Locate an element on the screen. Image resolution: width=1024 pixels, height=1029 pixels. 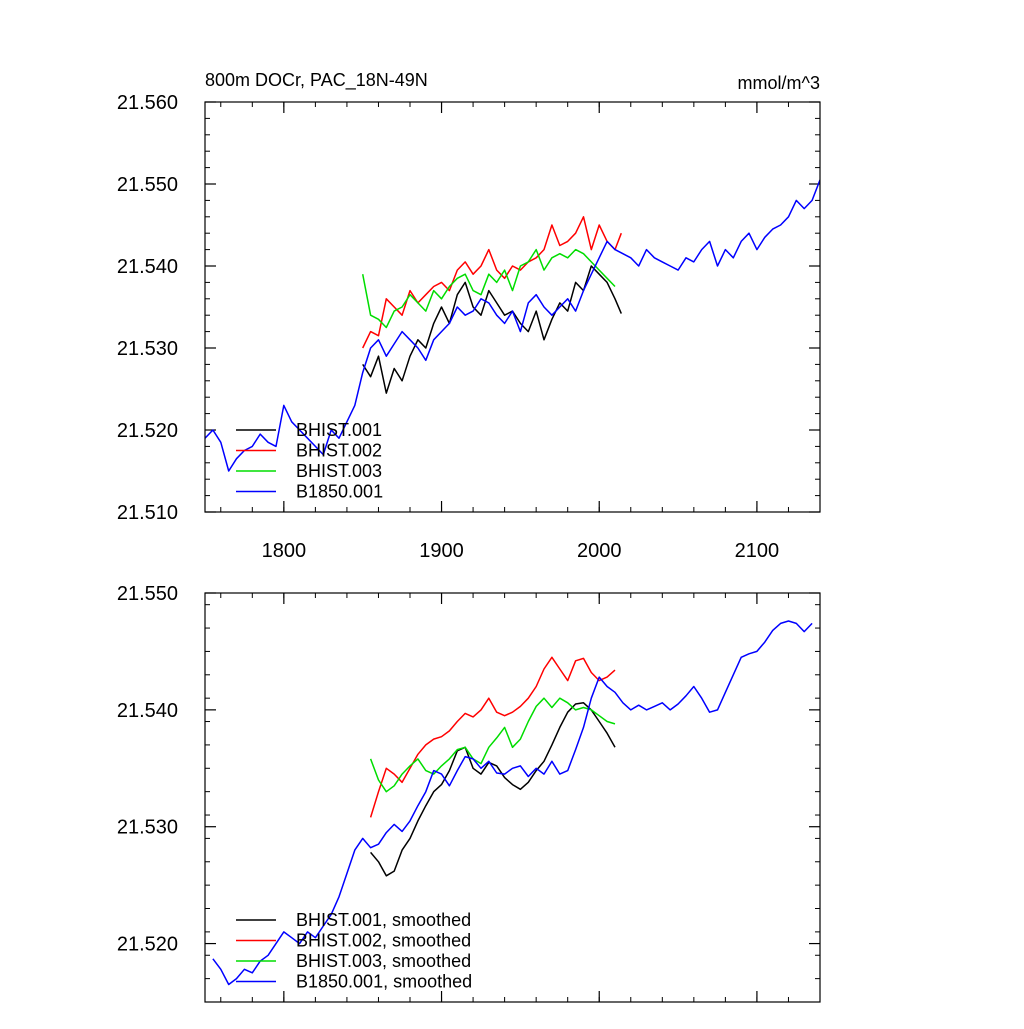
y-tick-label: 21.560 is located at coordinates (147, 103).